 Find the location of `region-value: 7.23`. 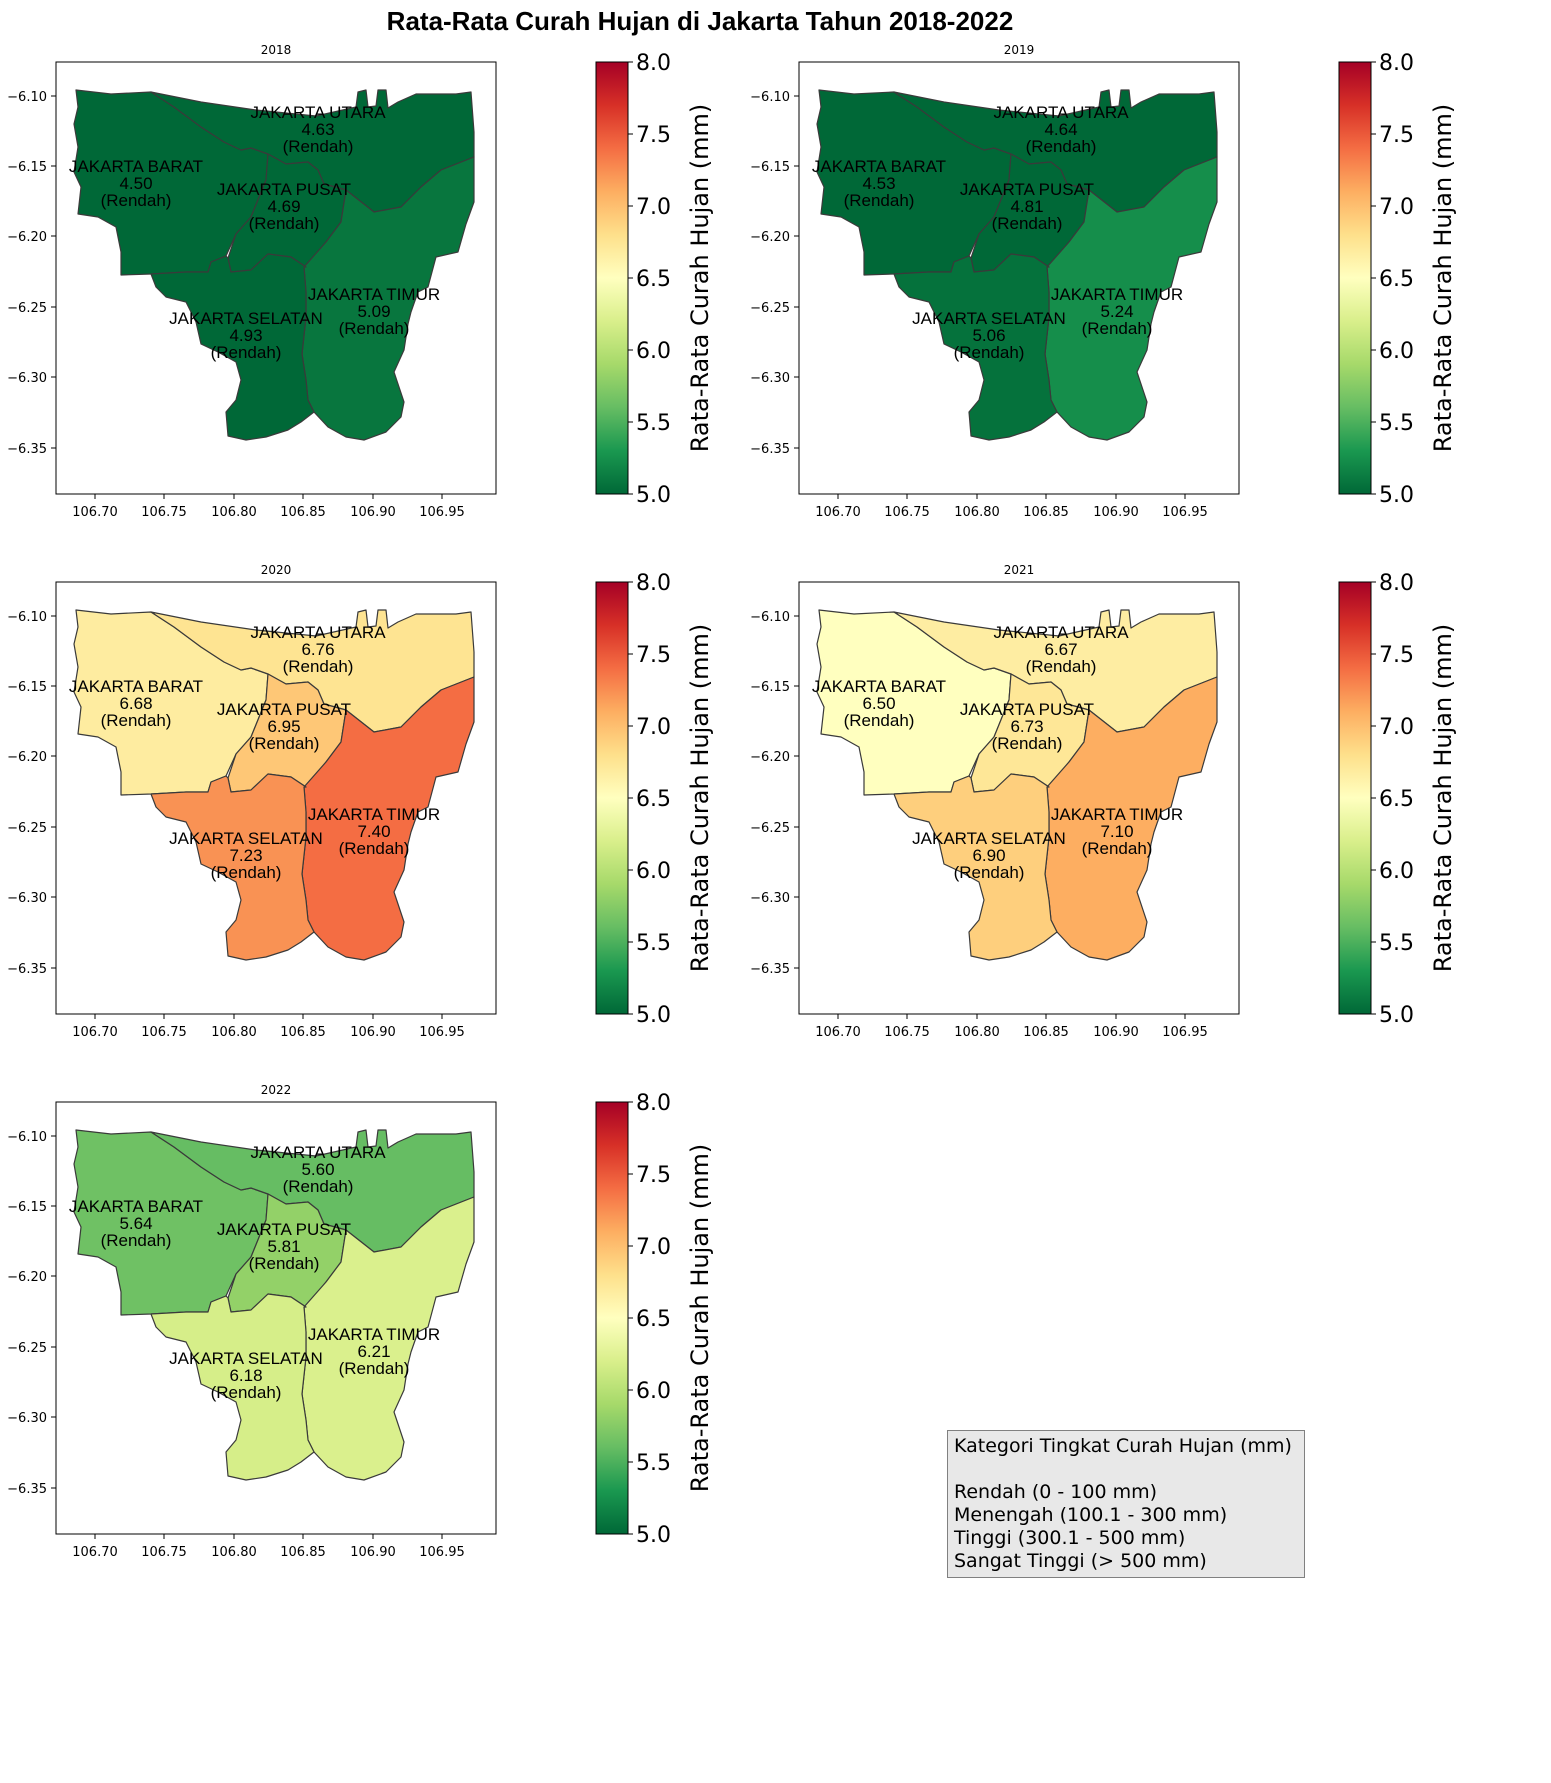

region-value: 7.23 is located at coordinates (245, 855).